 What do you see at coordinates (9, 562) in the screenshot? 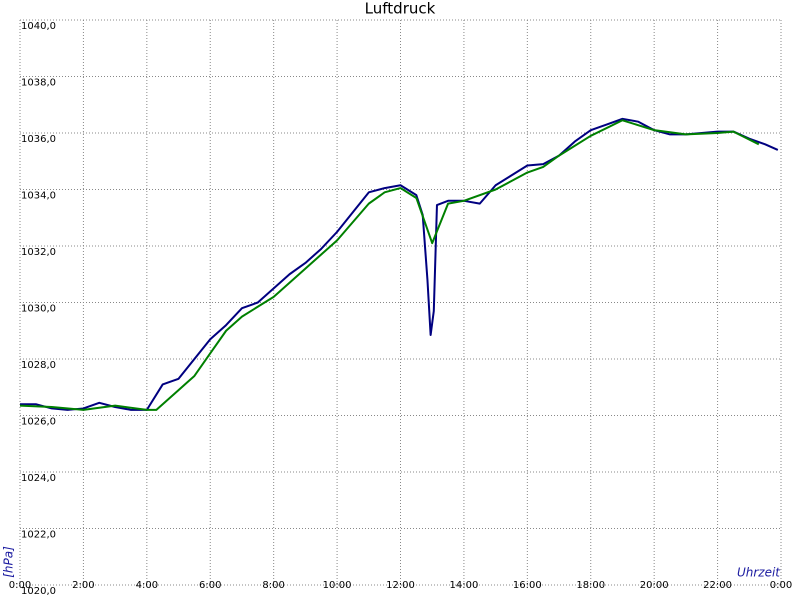
I see `y-axis-label: [hPa]` at bounding box center [9, 562].